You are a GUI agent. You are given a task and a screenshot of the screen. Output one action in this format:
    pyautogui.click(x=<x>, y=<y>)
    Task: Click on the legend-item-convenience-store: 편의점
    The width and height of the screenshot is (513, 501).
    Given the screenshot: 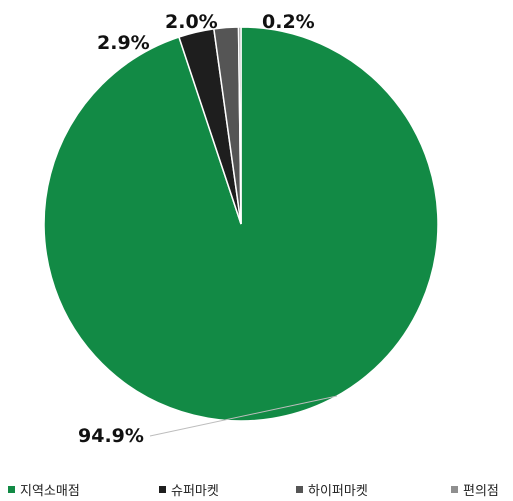 What is the action you would take?
    pyautogui.click(x=475, y=489)
    